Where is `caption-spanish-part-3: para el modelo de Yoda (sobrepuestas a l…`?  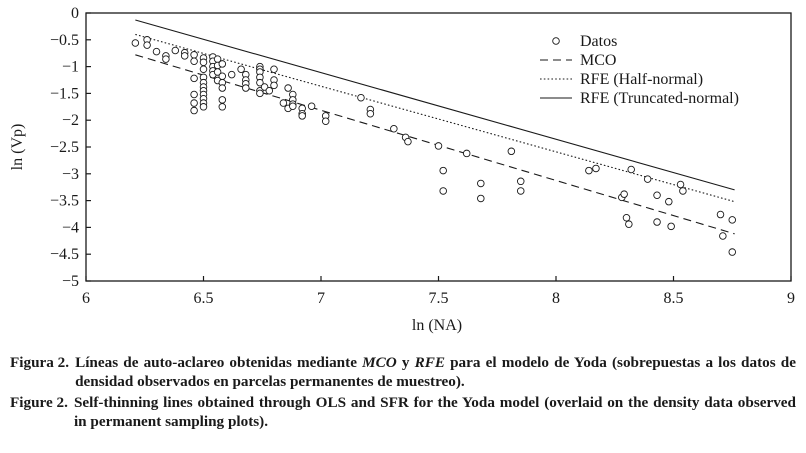
caption-spanish-part-3: para el modelo de Yoda (sobrepuestas a l… is located at coordinates (435, 372).